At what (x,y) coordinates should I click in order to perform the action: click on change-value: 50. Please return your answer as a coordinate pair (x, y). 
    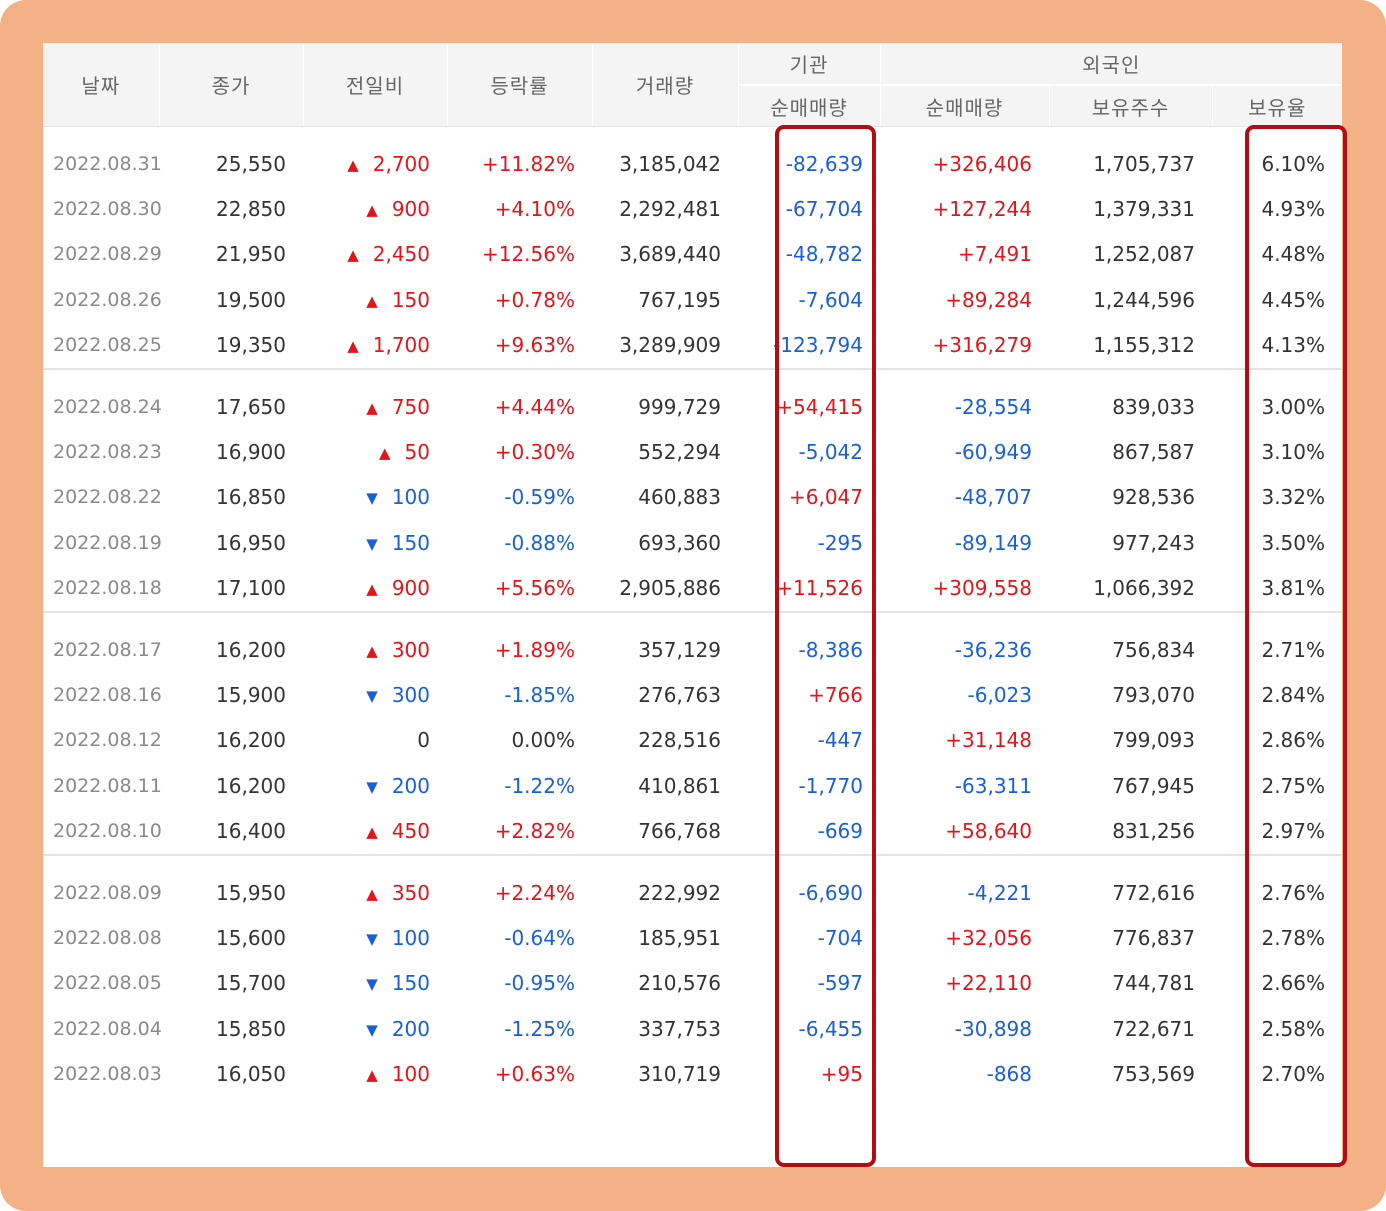
    Looking at the image, I should click on (417, 452).